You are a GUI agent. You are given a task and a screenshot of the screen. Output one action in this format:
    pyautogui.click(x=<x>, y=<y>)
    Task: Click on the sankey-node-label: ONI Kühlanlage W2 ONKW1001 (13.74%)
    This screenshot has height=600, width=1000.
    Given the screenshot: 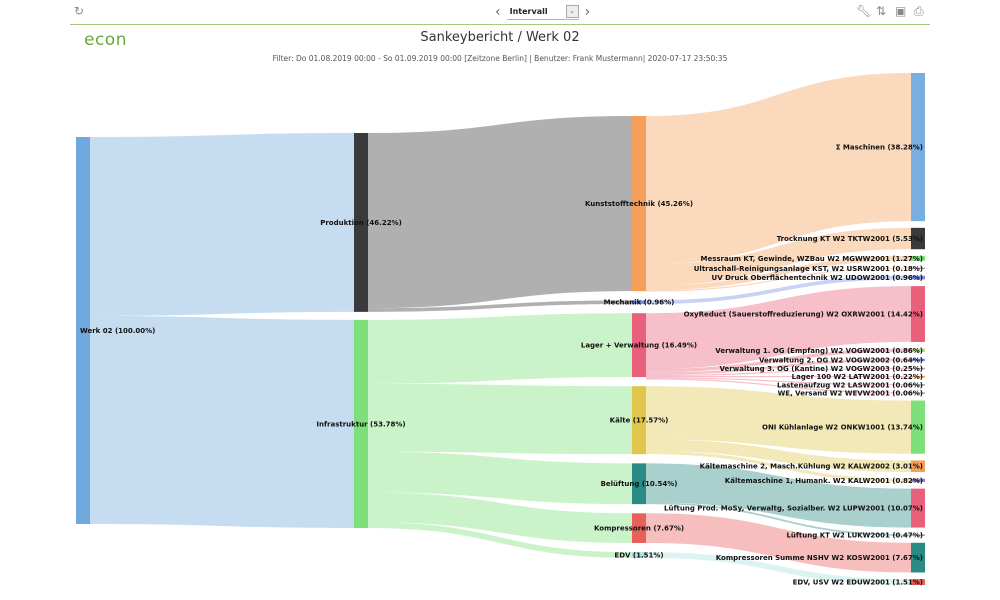 What is the action you would take?
    pyautogui.click(x=842, y=428)
    